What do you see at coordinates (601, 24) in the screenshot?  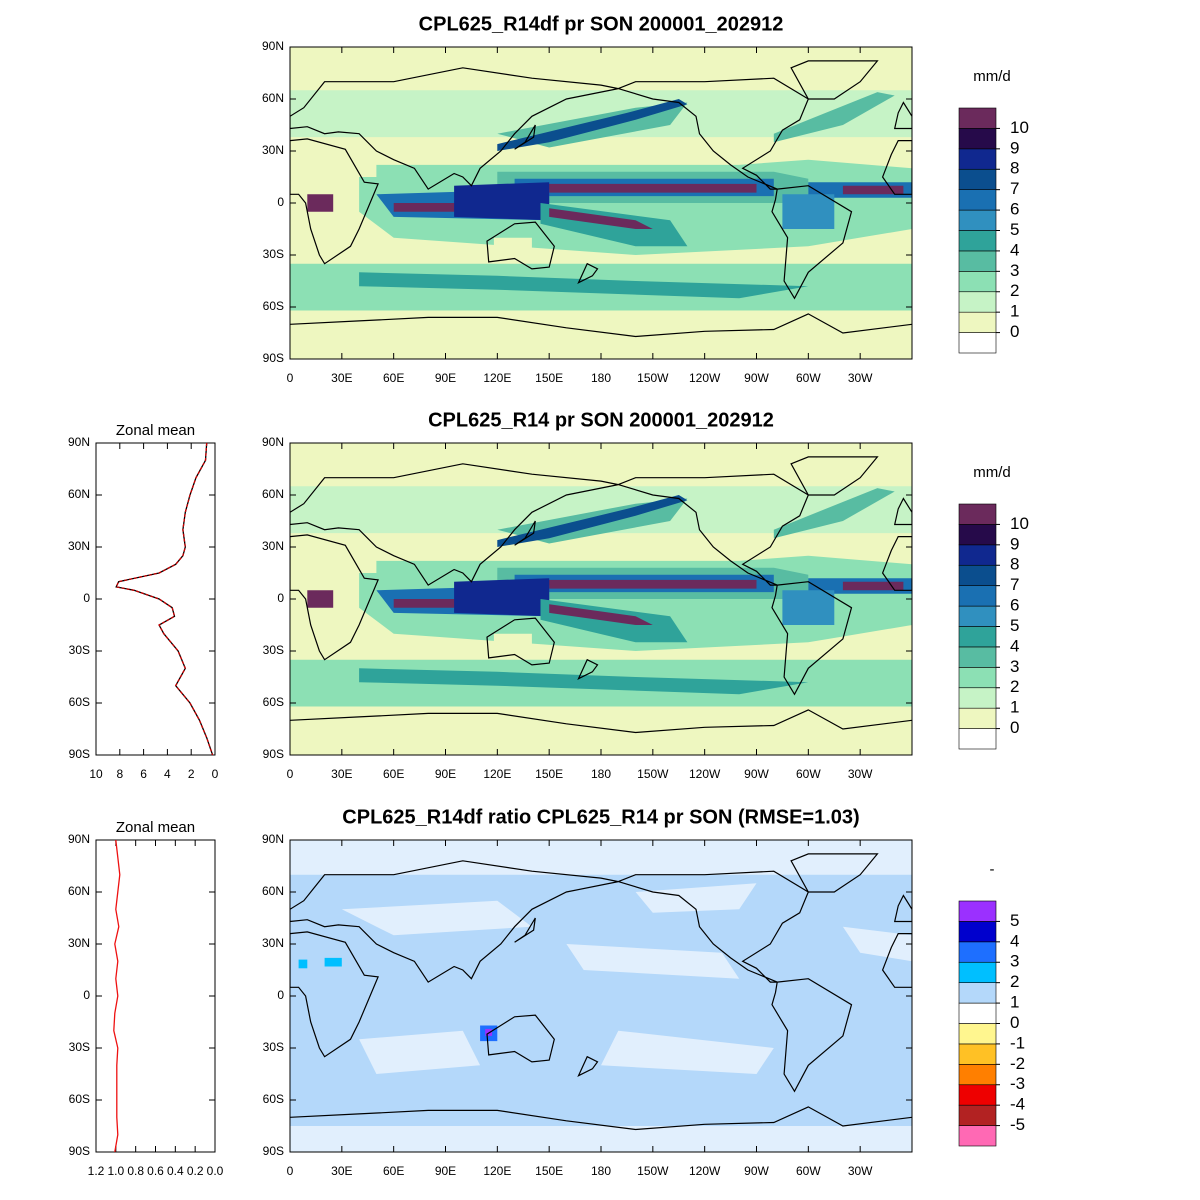 I see `map-title: CPL625_R14df pr SON 200001_202912` at bounding box center [601, 24].